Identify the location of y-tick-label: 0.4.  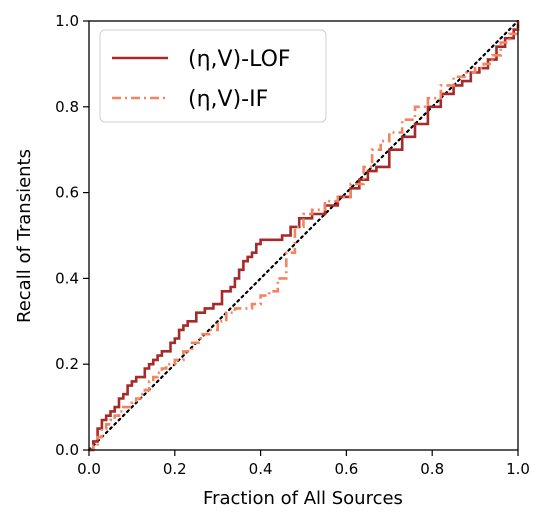
(67, 278).